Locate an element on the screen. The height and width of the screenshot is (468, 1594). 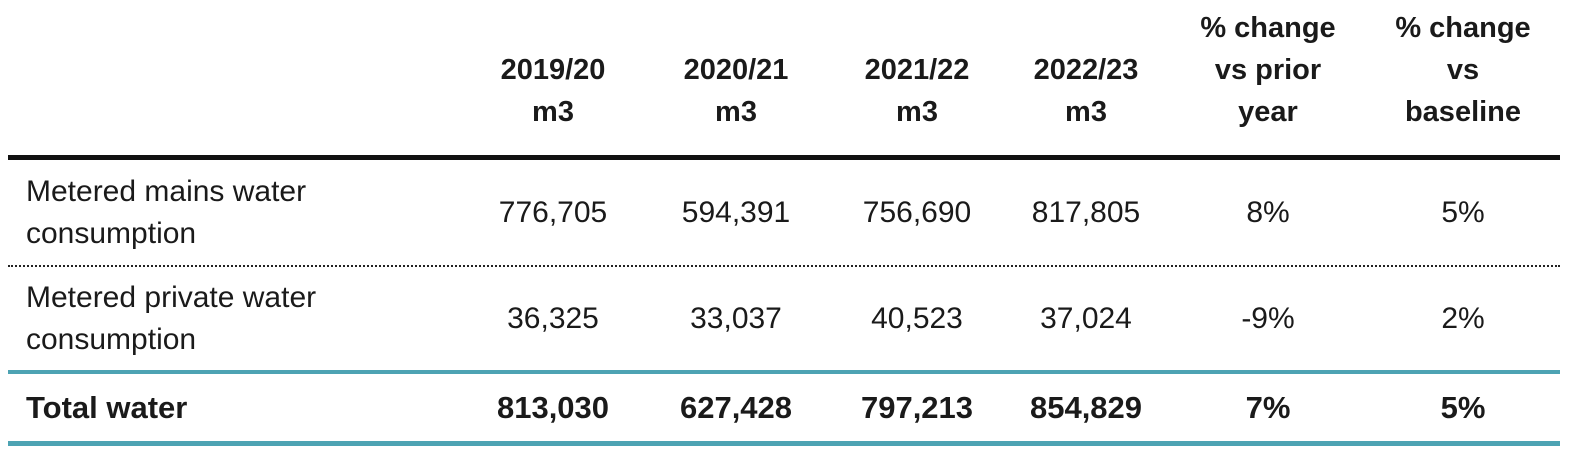
table-cell: 37,024 is located at coordinates (1086, 318).